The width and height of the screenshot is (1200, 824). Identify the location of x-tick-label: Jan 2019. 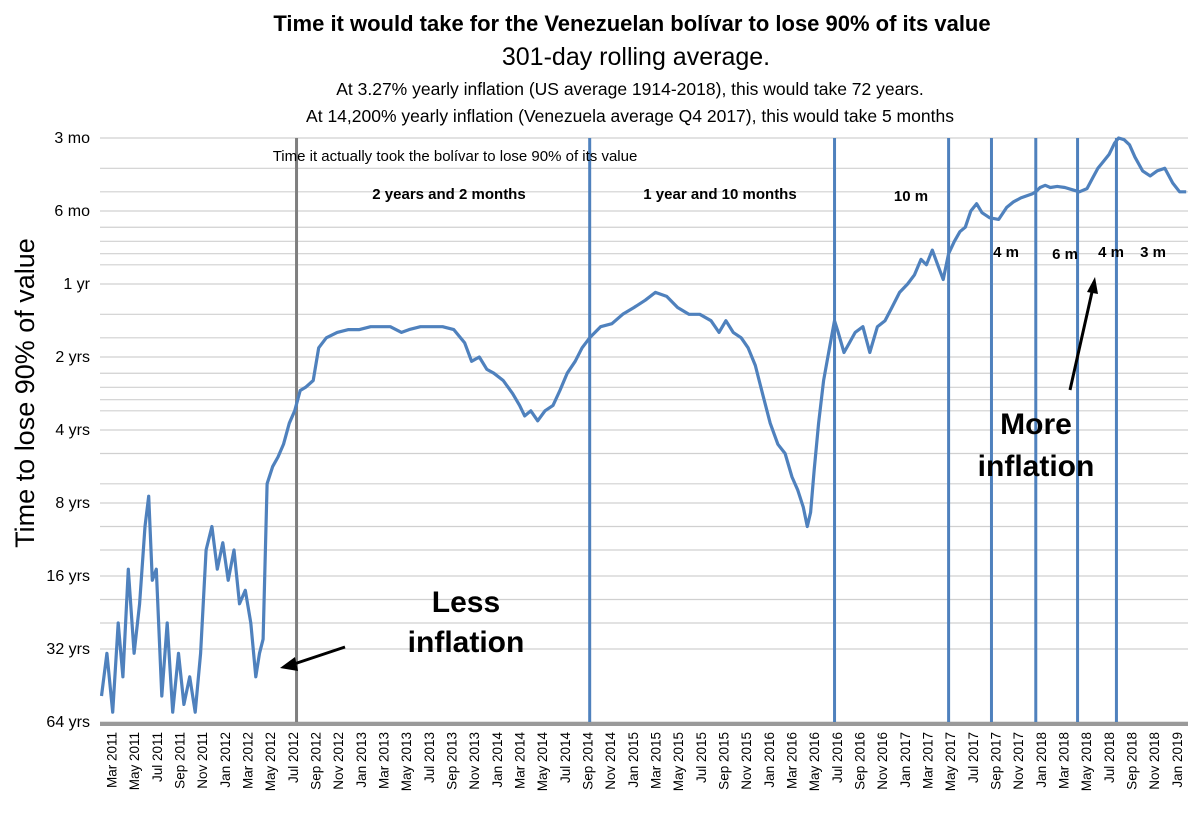
(1177, 760).